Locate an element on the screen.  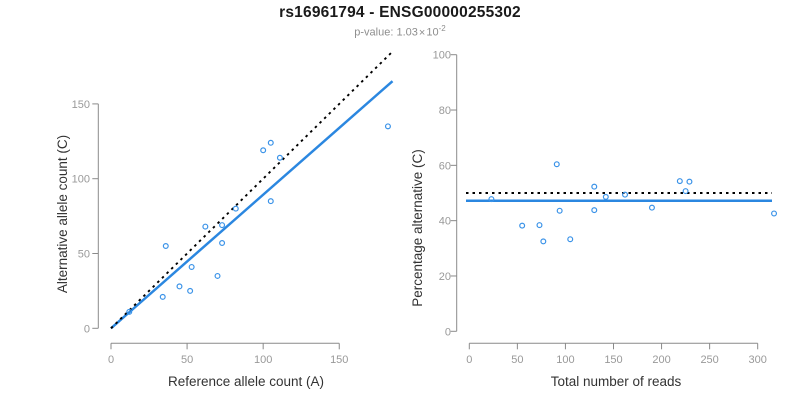
figure-subtitle: p-value: 1.03×10-2 is located at coordinates (400, 31).